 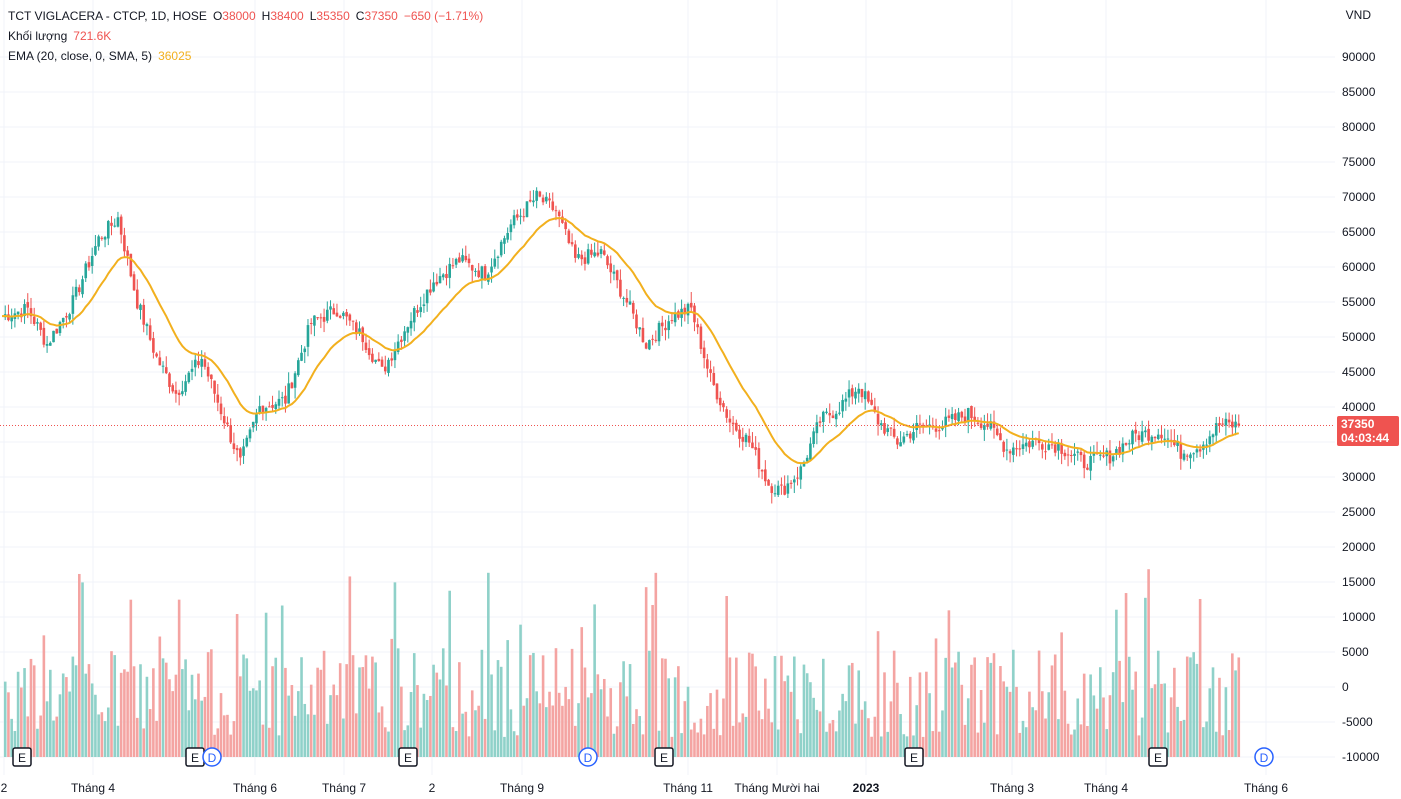 What do you see at coordinates (1359, 267) in the screenshot?
I see `price-tick-label: 60000` at bounding box center [1359, 267].